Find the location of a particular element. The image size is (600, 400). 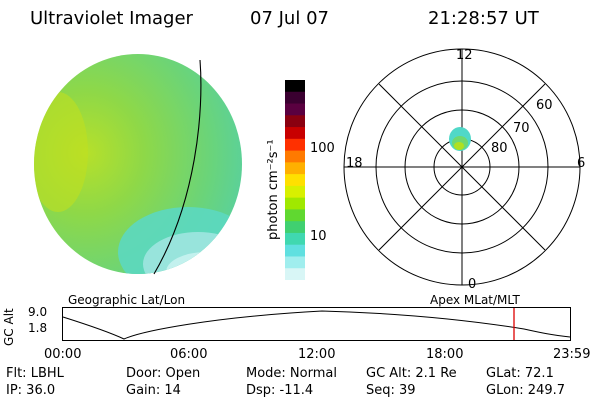

time-tick-2359: 23:59 is located at coordinates (572, 354).